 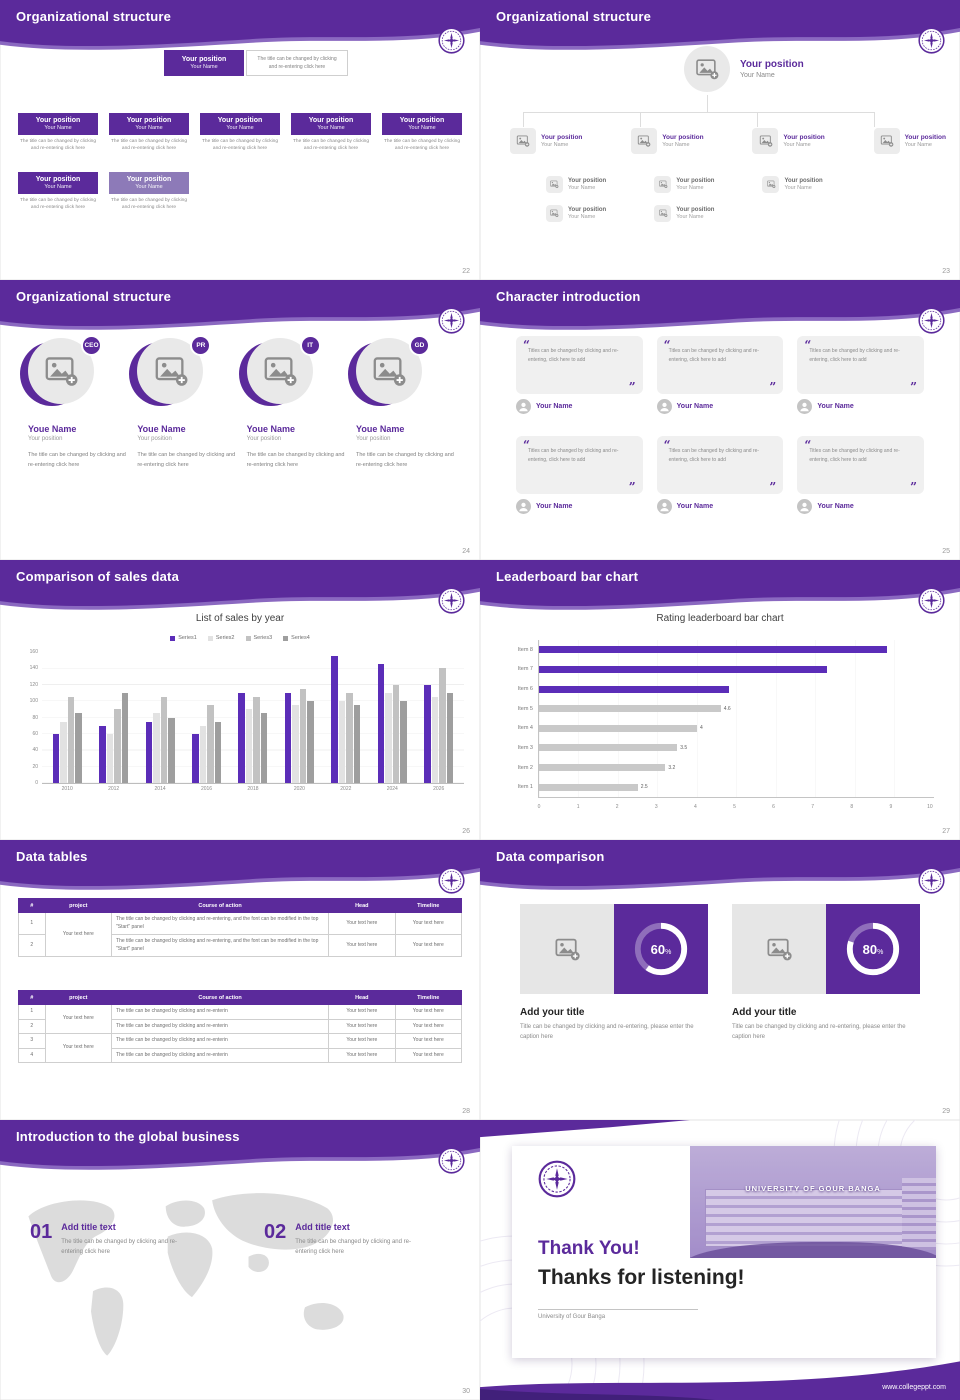 I want to click on bottom-wave, so click(x=720, y=1380).